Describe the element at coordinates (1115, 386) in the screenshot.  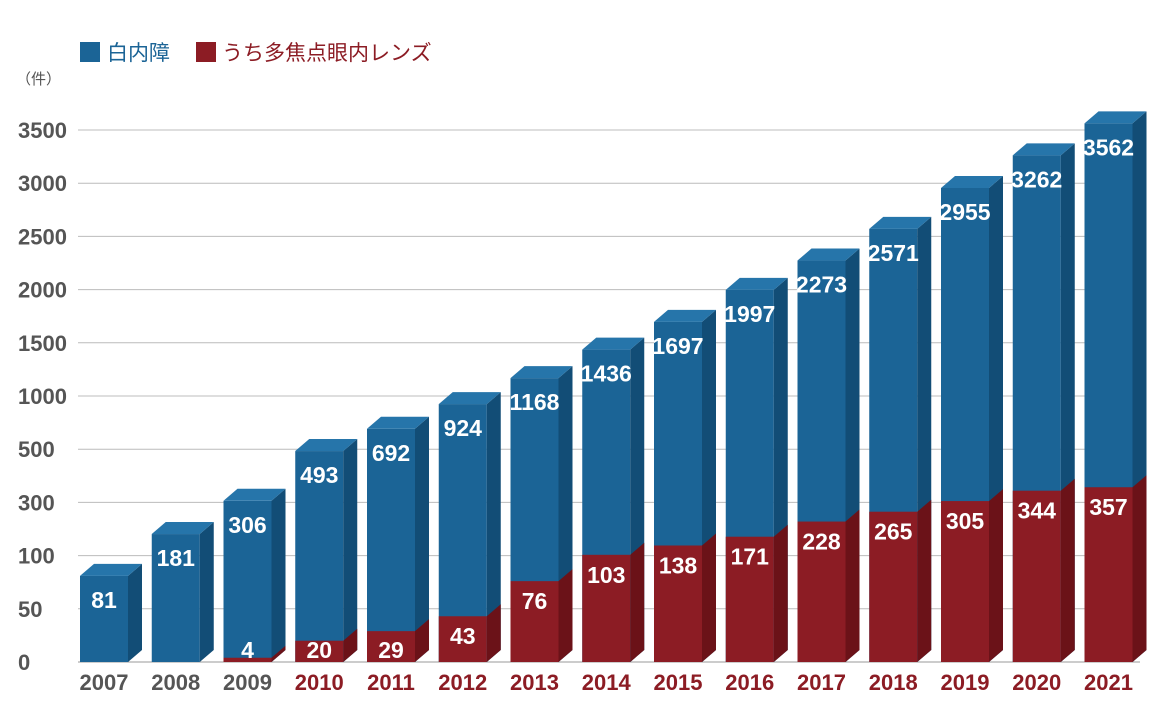
I see `bar-group-2021: 357 3562` at that location.